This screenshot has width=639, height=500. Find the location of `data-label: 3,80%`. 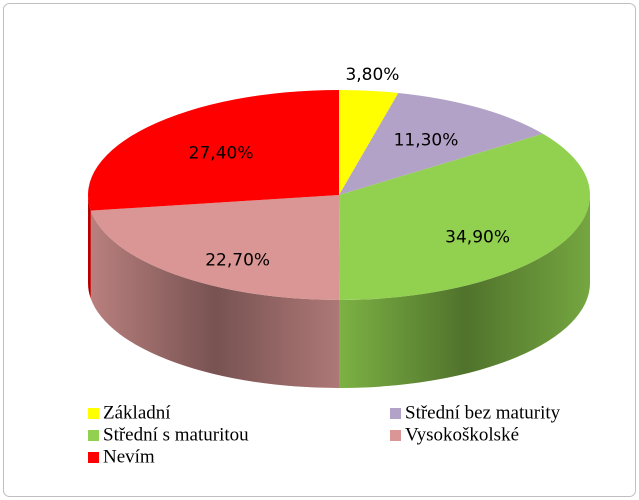

data-label: 3,80% is located at coordinates (372, 75).